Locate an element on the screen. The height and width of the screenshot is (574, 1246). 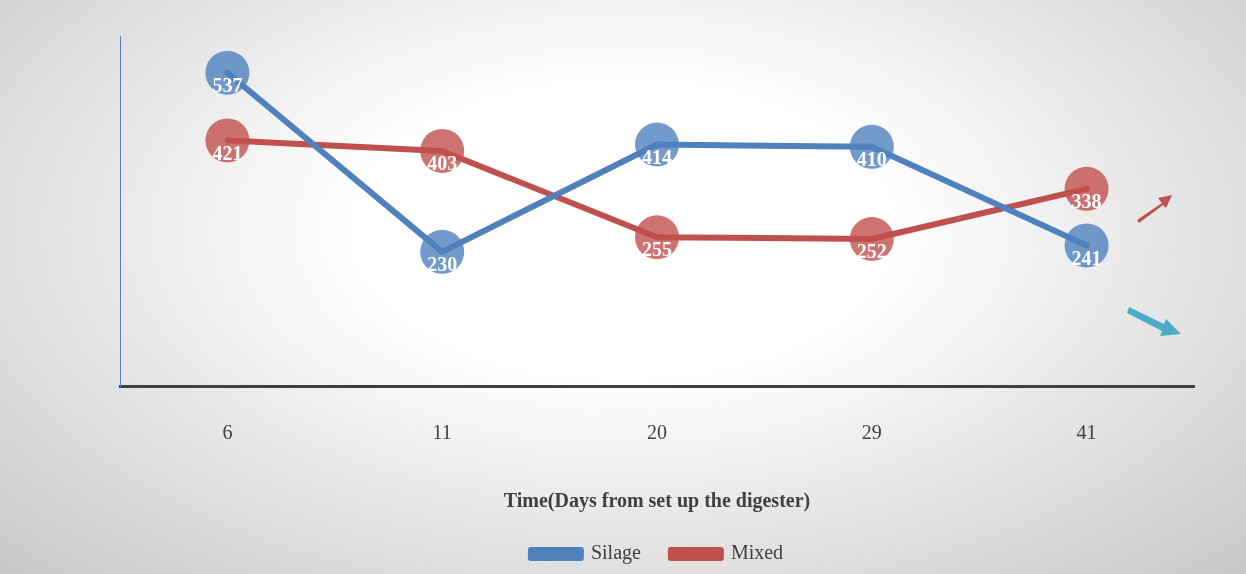
legend-label: Mixed is located at coordinates (757, 552).